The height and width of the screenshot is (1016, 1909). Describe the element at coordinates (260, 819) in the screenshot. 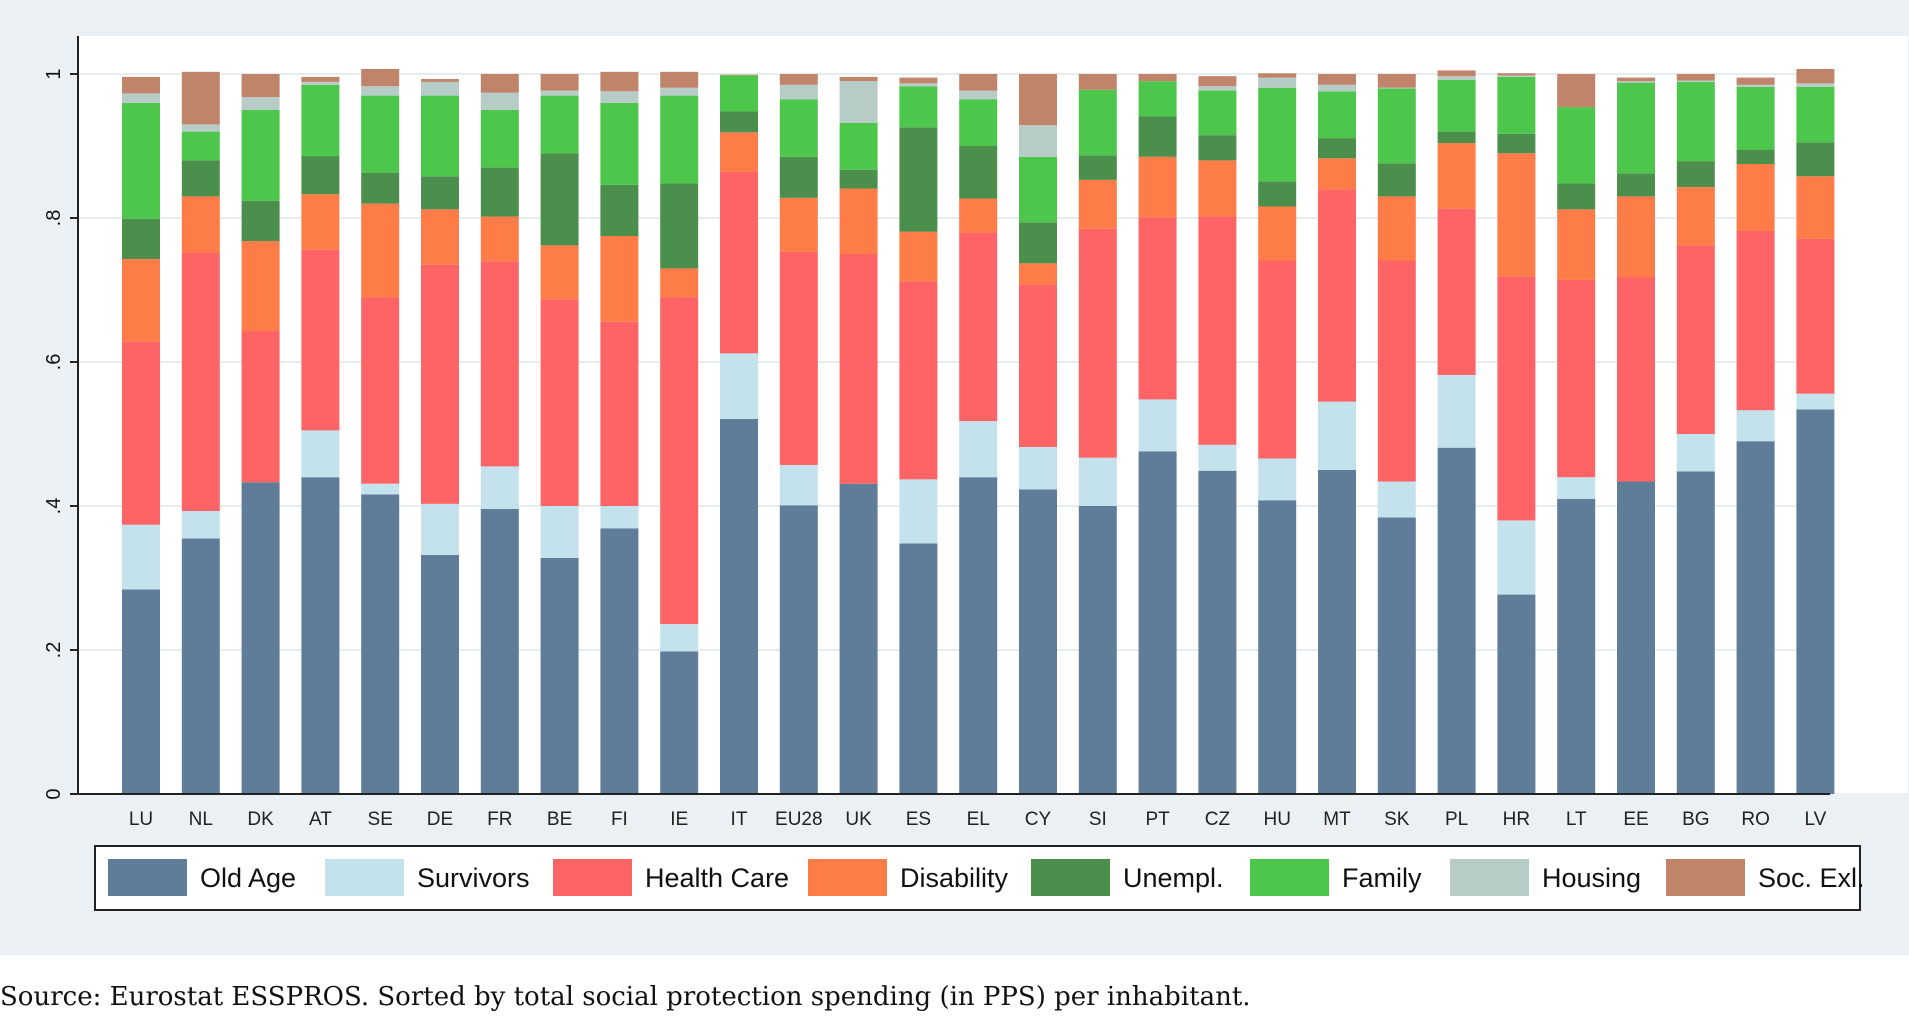

I see `x-tick-label: DK` at that location.